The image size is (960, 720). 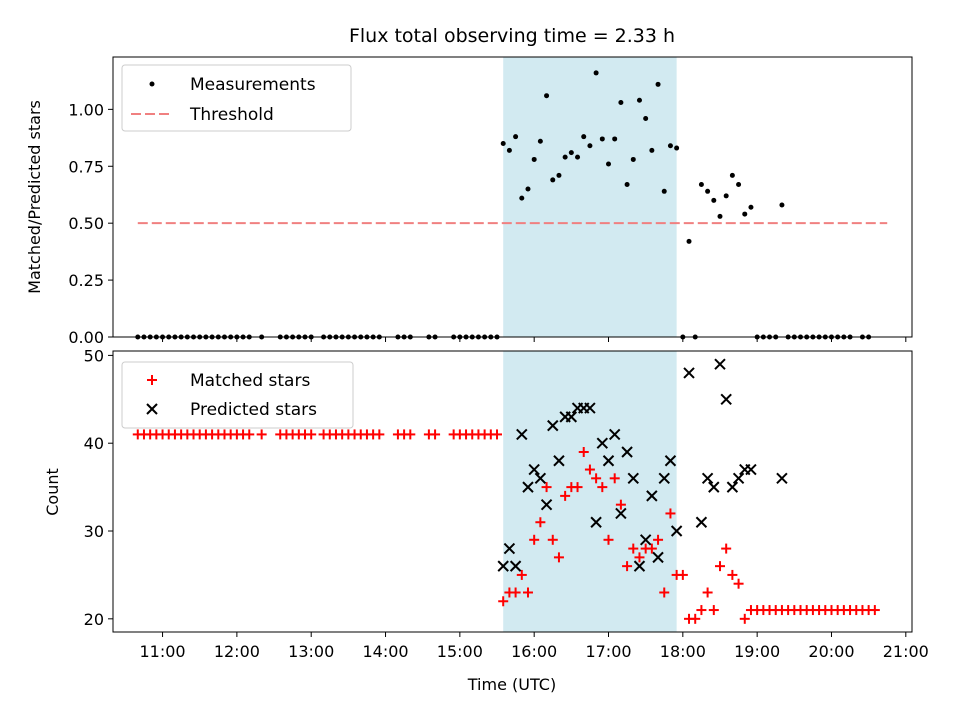 I want to click on legend-measurements-label: Measurements, so click(x=253, y=85).